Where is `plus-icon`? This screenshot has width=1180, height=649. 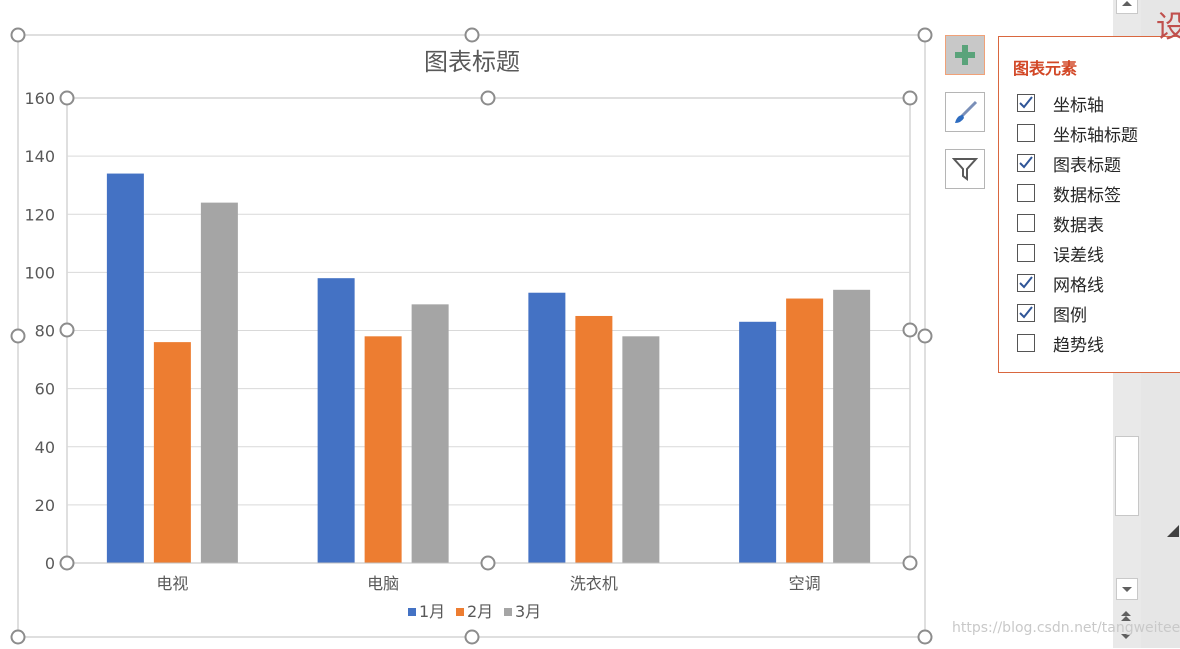 plus-icon is located at coordinates (965, 55).